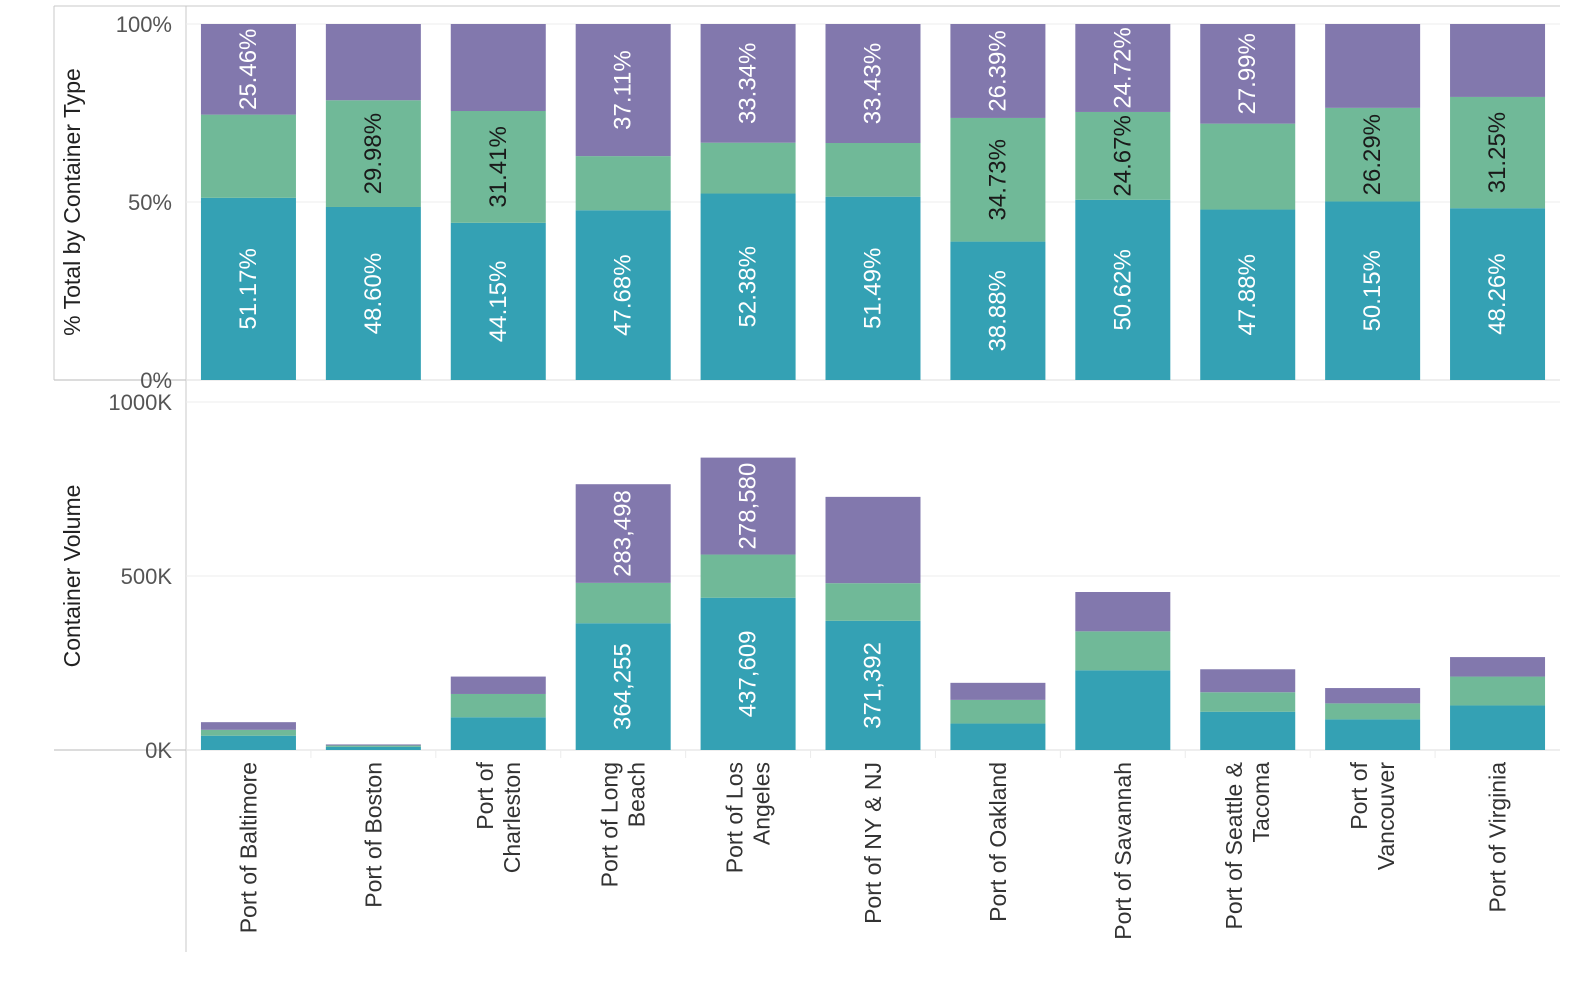  Describe the element at coordinates (623, 824) in the screenshot. I see `x-tick-label: Port of Long Beach` at that location.